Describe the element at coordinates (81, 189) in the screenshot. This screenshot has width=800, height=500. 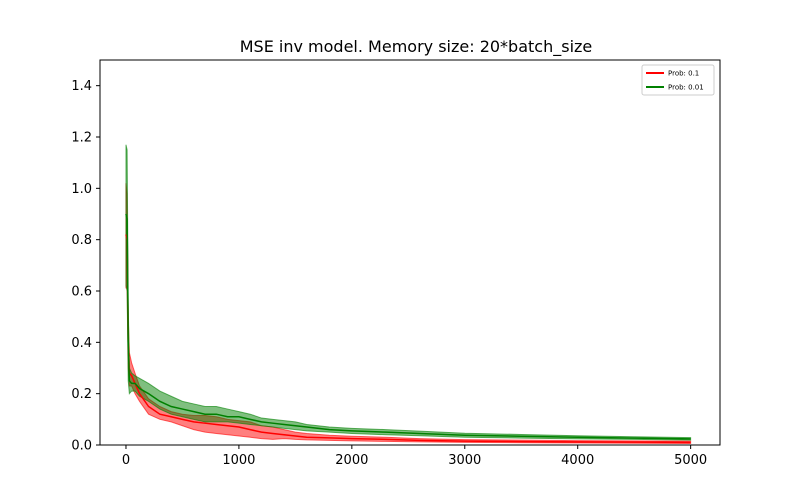
I see `y-tick-label: 1.0` at that location.